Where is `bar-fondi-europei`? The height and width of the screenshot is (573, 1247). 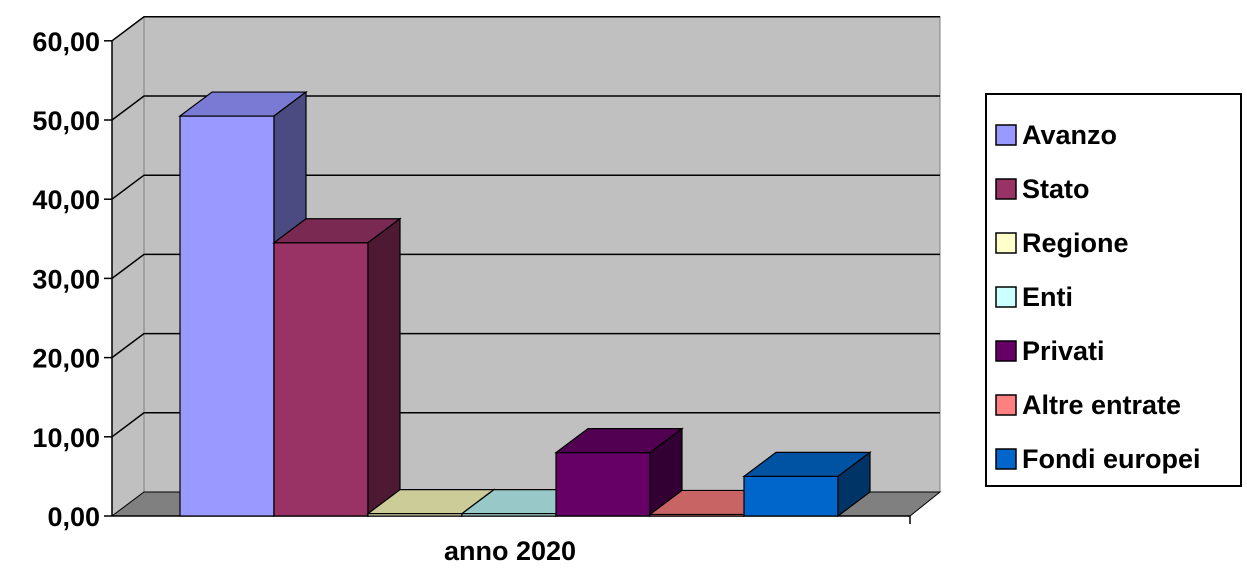
bar-fondi-europei is located at coordinates (807, 484).